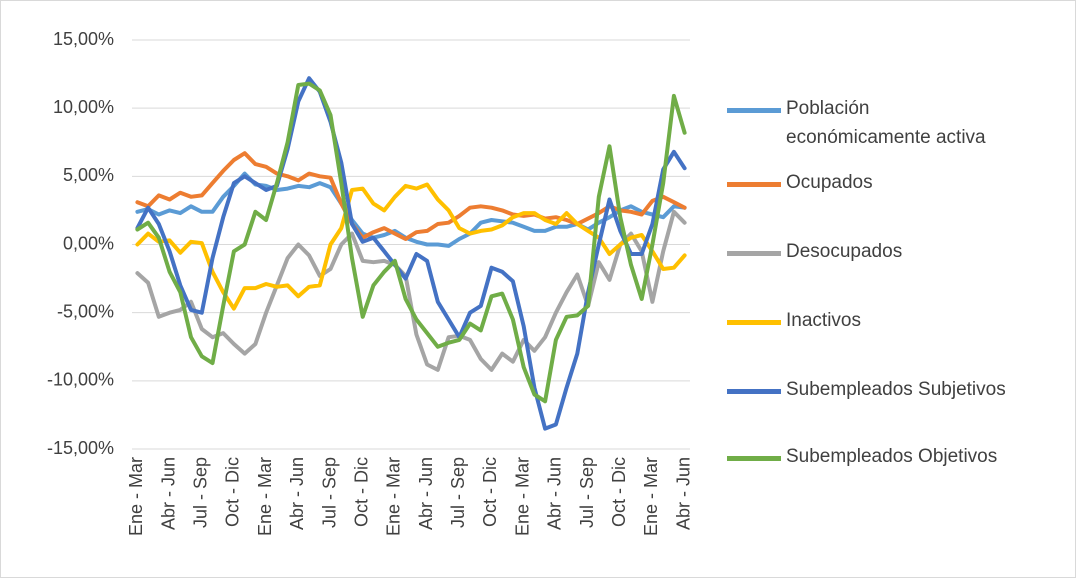 The width and height of the screenshot is (1076, 578). Describe the element at coordinates (80, 380) in the screenshot. I see `y-tick-label: -10,00%` at that location.